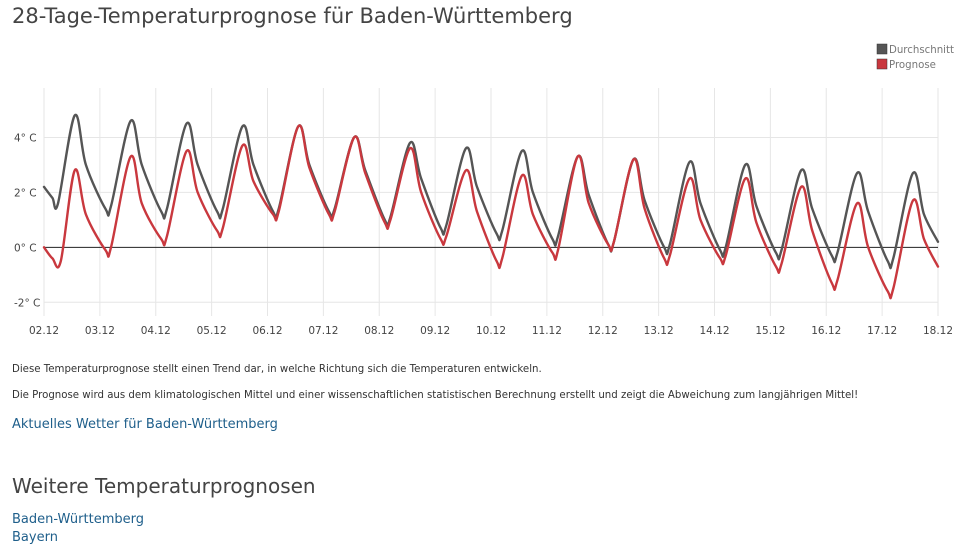 The width and height of the screenshot is (961, 545). What do you see at coordinates (25, 138) in the screenshot?
I see `y-tick-label: 4° C` at bounding box center [25, 138].